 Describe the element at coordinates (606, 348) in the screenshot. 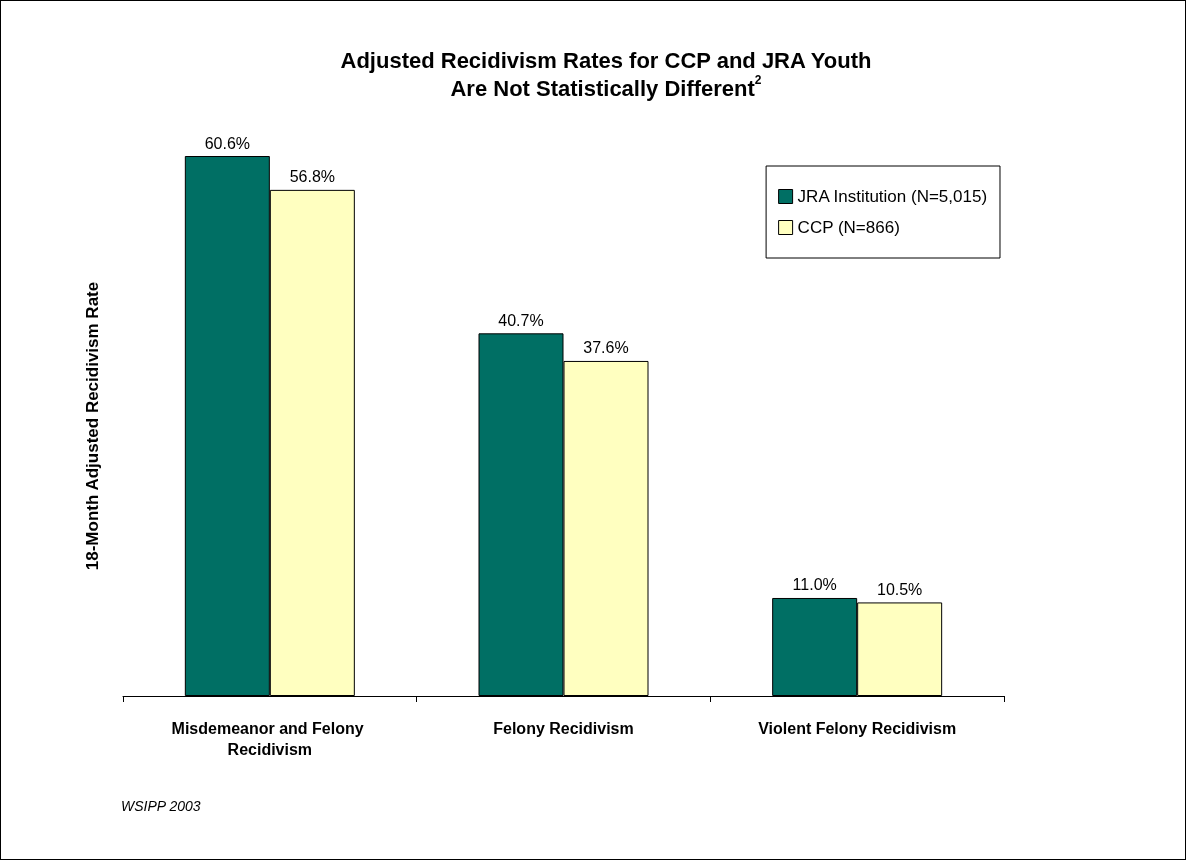

I see `data-label: 37.6%` at that location.